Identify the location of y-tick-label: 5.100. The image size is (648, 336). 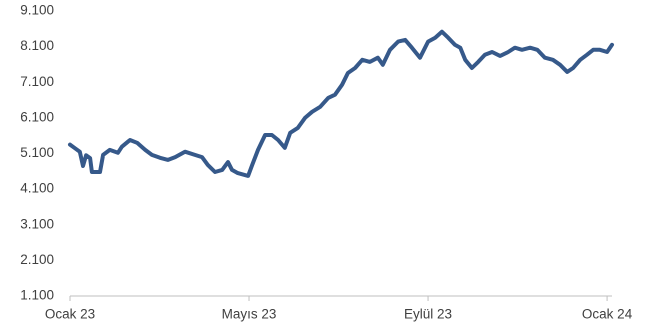
(37, 152).